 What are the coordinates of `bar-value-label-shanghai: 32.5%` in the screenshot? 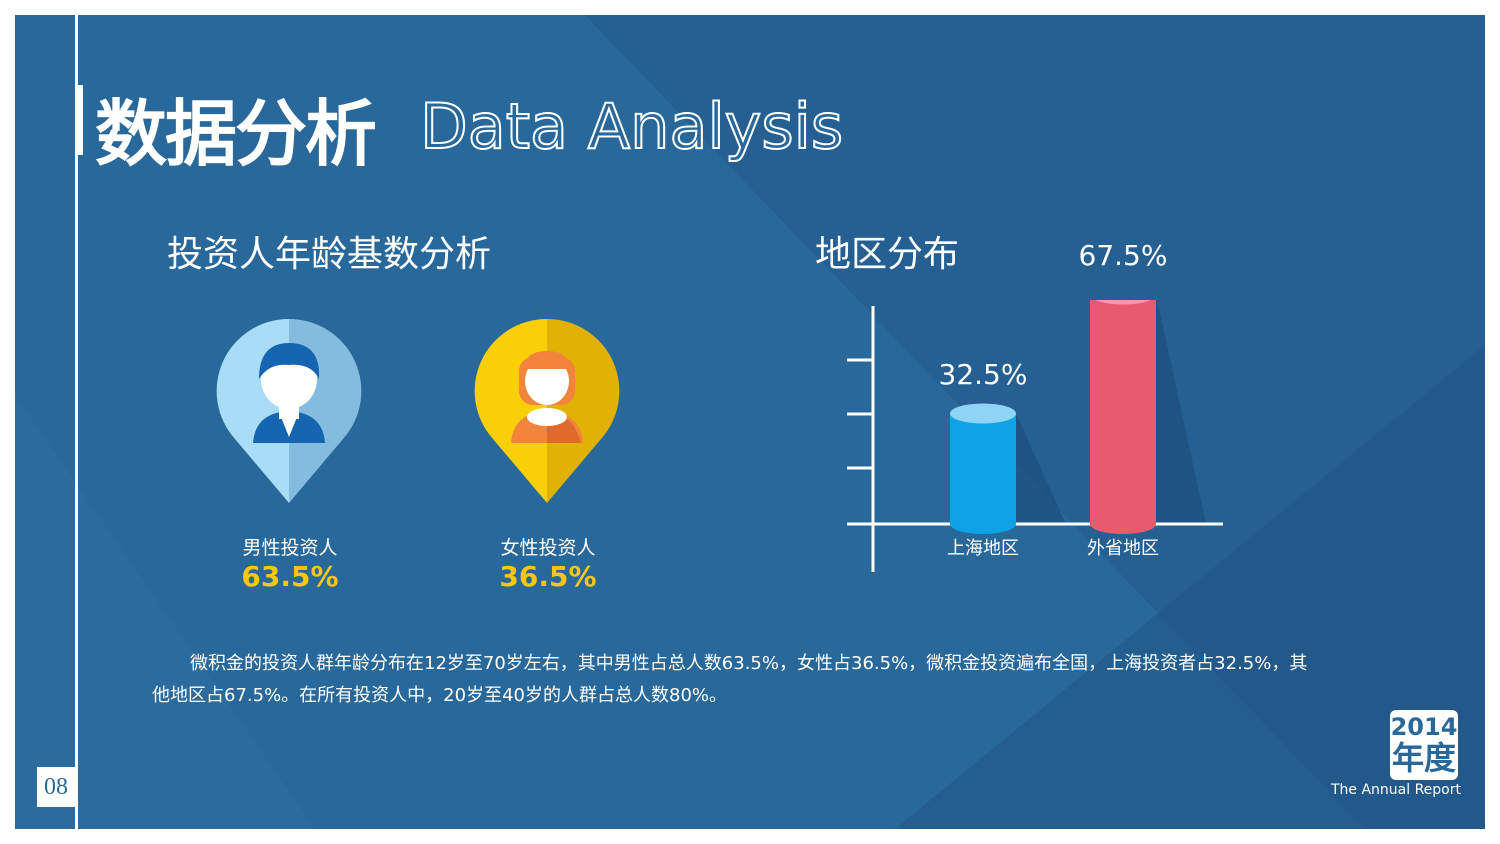 It's located at (983, 374).